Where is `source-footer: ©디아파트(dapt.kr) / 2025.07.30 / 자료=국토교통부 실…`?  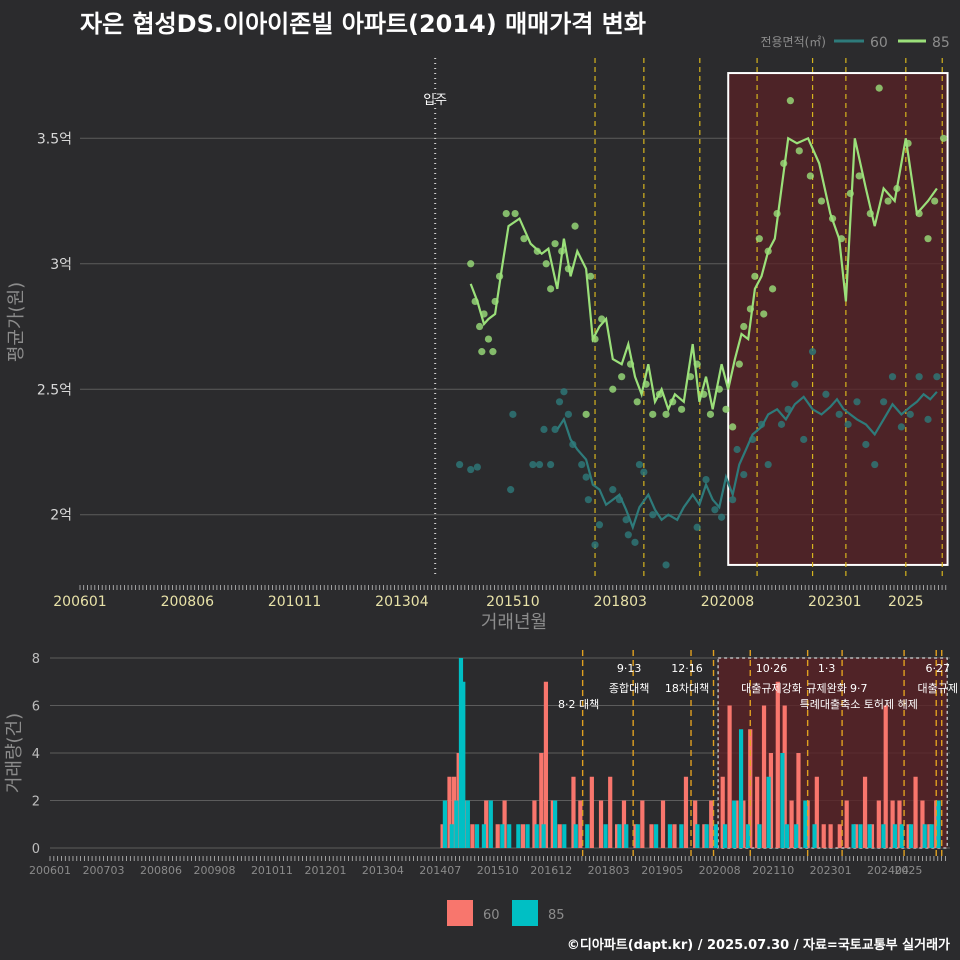
source-footer: ©디아파트(dapt.kr) / 2025.07.30 / 자료=국토교통부 실… is located at coordinates (758, 945).